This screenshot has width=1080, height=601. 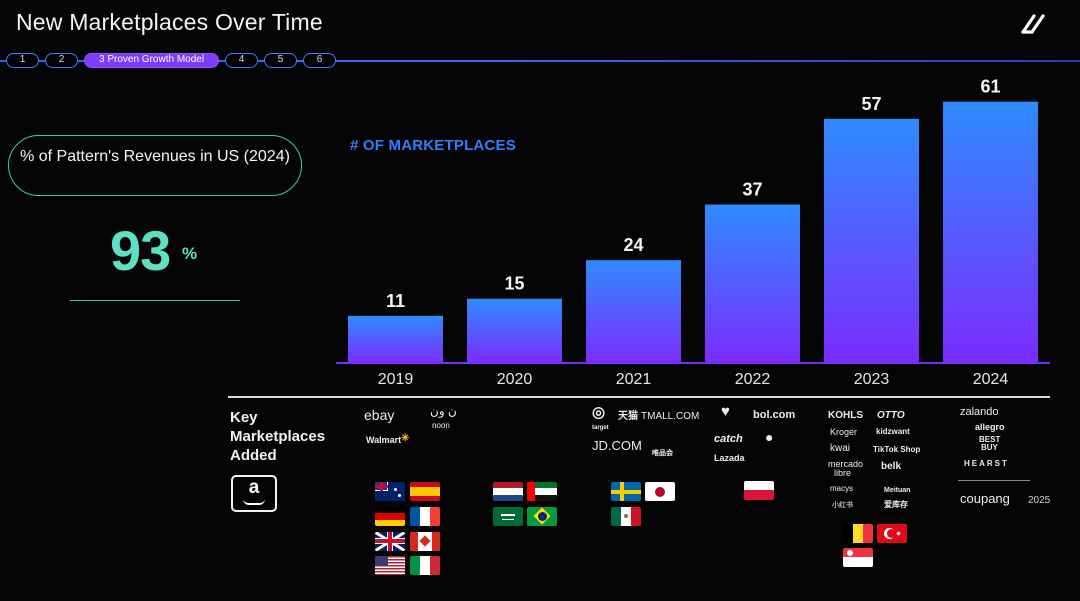 I want to click on allegro-logo: allegro, so click(x=990, y=427).